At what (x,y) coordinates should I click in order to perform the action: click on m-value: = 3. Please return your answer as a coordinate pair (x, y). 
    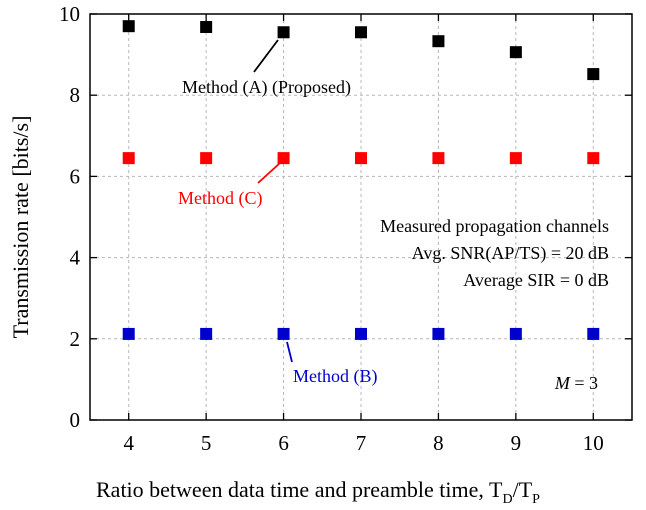
    Looking at the image, I should click on (584, 383).